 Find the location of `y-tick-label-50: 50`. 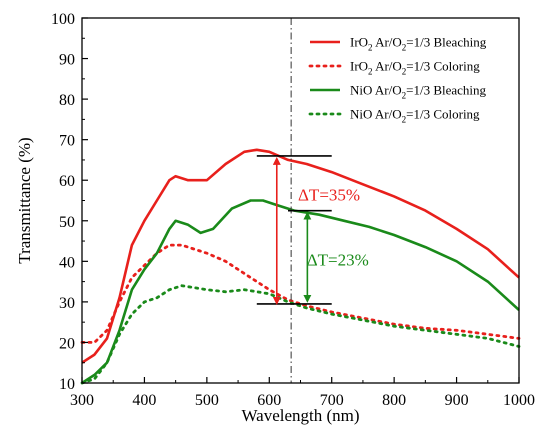

y-tick-label-50: 50 is located at coordinates (67, 222).